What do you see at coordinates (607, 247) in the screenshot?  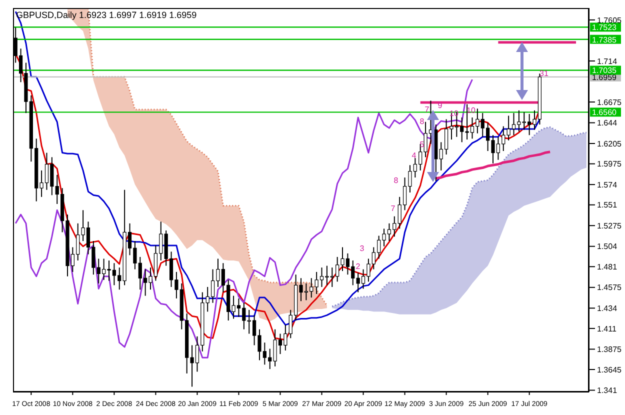 I see `y-tick-label: 1.504` at bounding box center [607, 247].